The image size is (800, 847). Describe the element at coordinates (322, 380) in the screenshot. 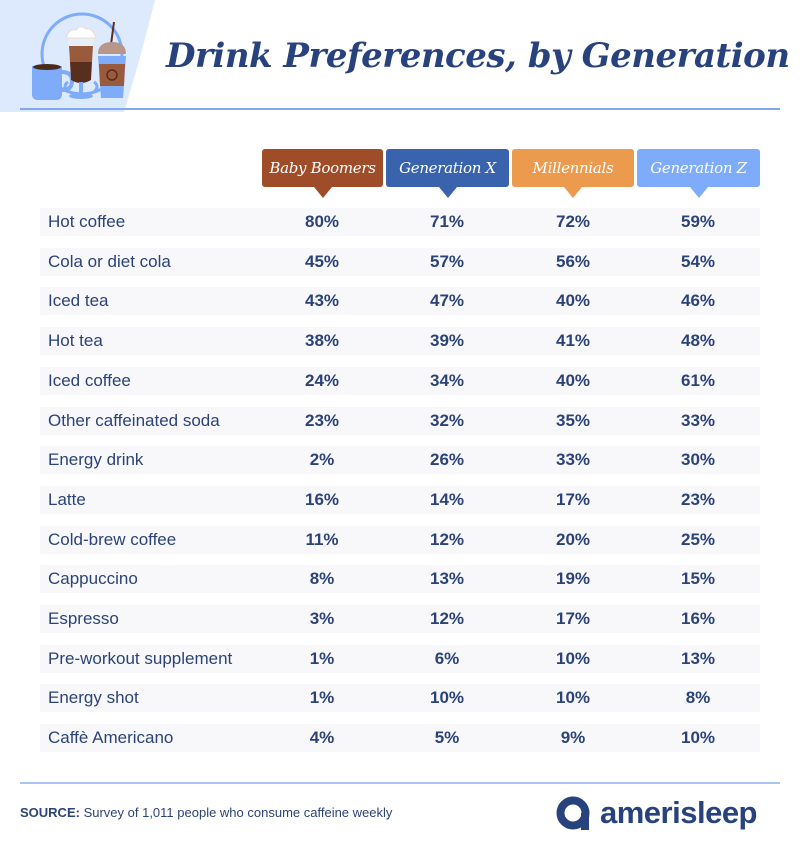

I see `value-cell: 24%` at that location.